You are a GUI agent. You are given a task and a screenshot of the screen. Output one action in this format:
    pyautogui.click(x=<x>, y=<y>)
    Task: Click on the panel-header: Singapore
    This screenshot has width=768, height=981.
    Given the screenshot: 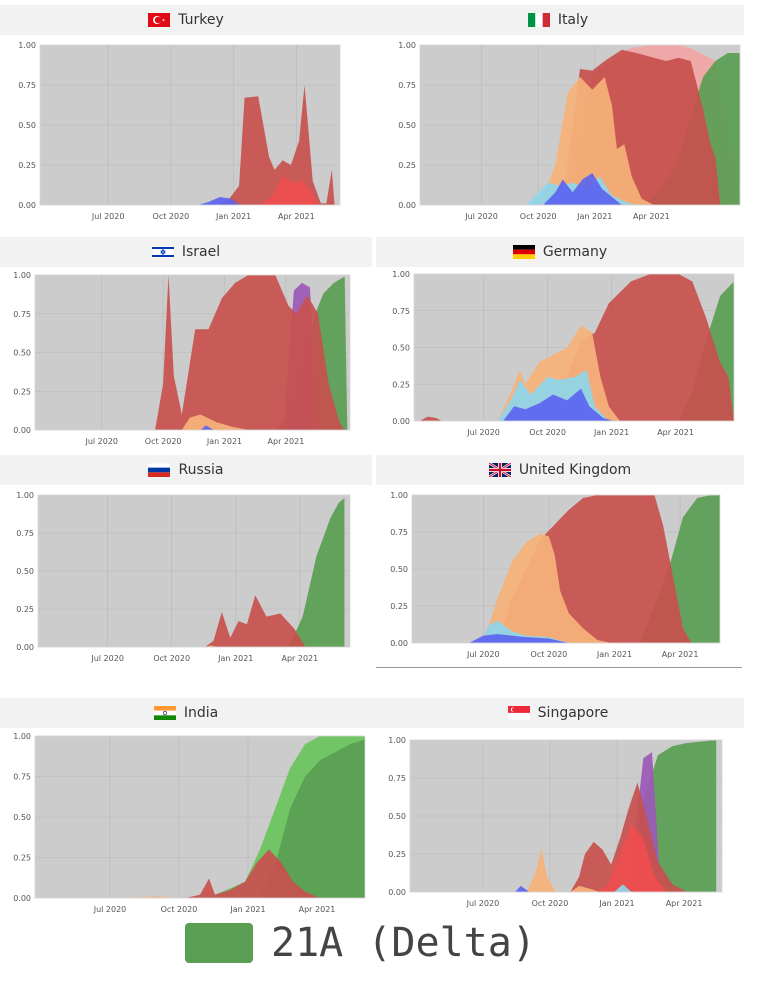 What is the action you would take?
    pyautogui.click(x=558, y=713)
    